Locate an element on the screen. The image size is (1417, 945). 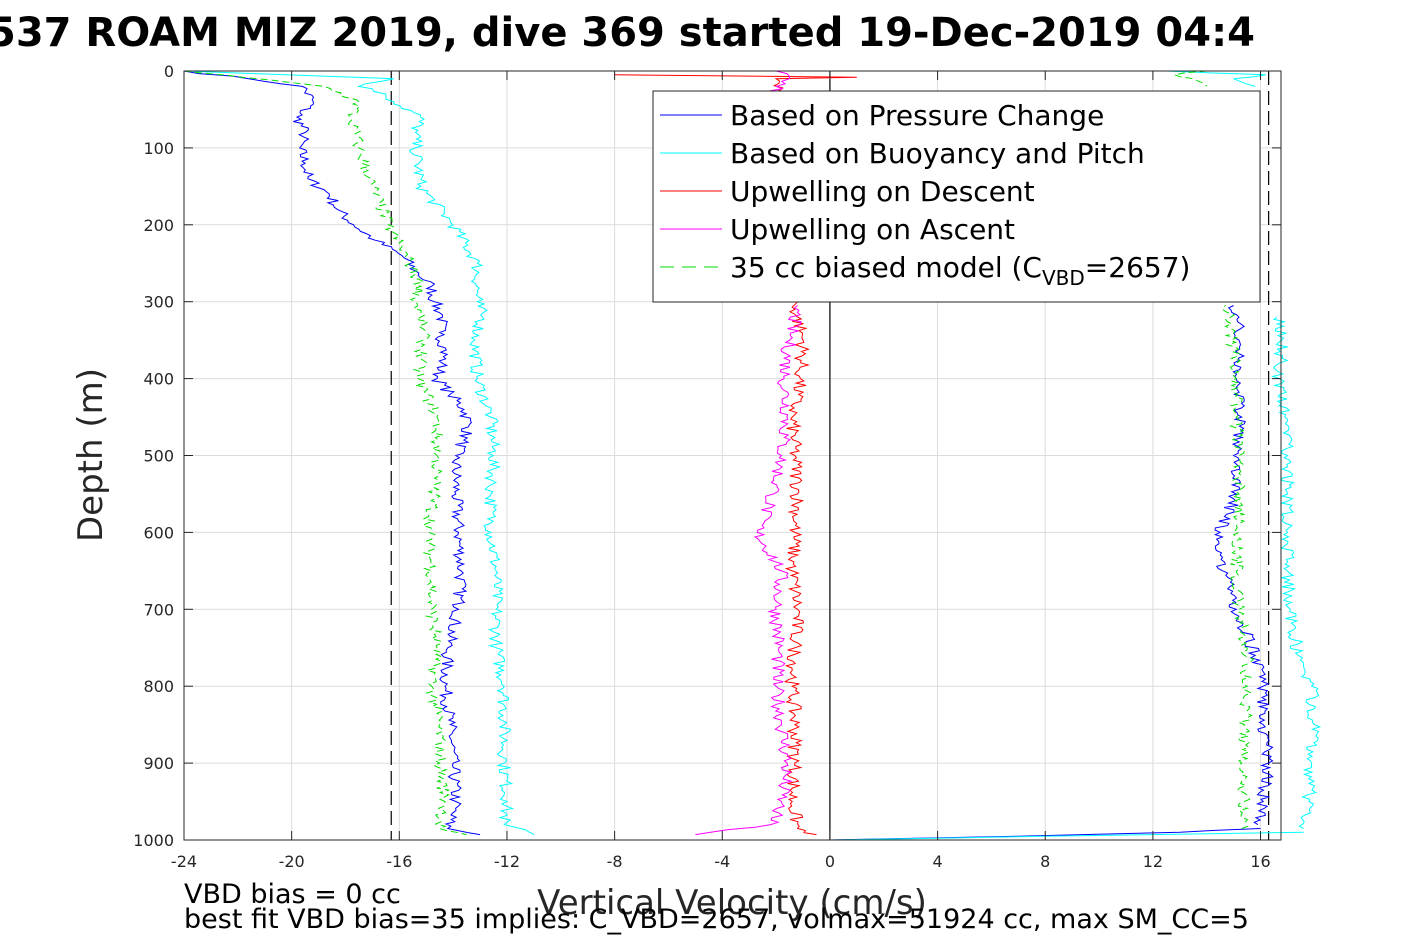
x-tick-label: -20 is located at coordinates (292, 861).